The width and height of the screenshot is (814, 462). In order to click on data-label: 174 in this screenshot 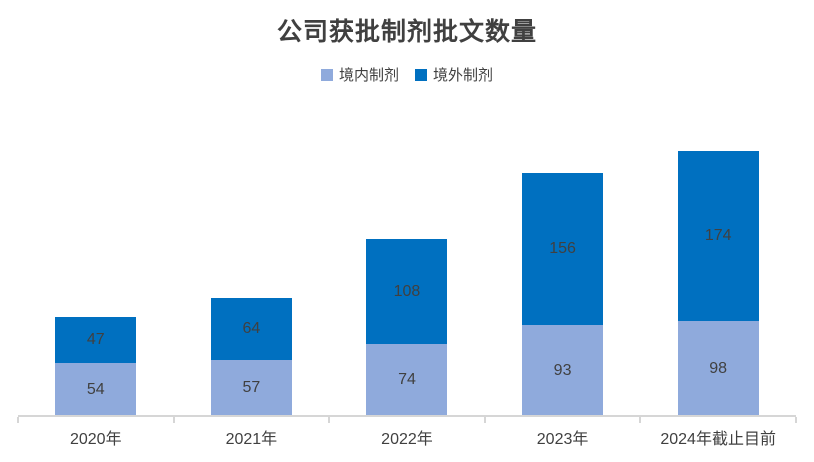, I will do `click(718, 235)`.